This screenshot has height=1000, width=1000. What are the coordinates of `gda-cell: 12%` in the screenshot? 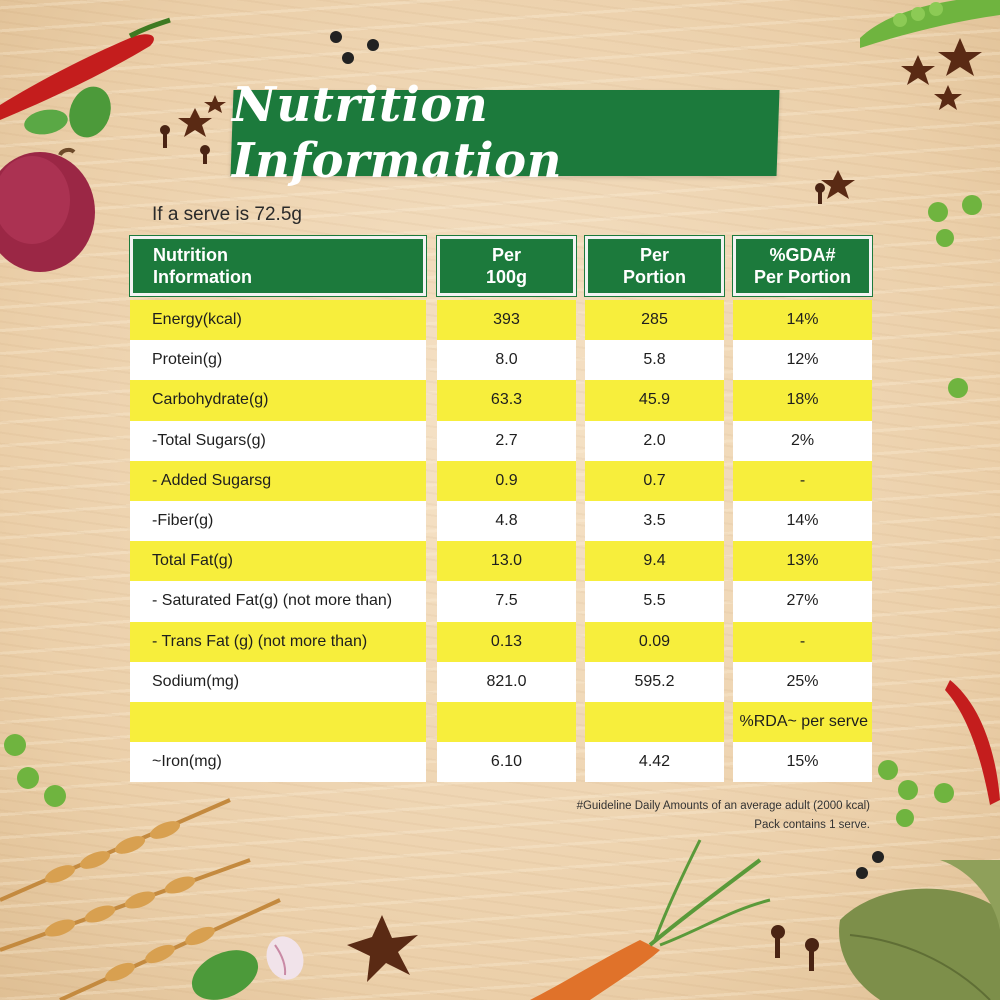 It's located at (802, 360).